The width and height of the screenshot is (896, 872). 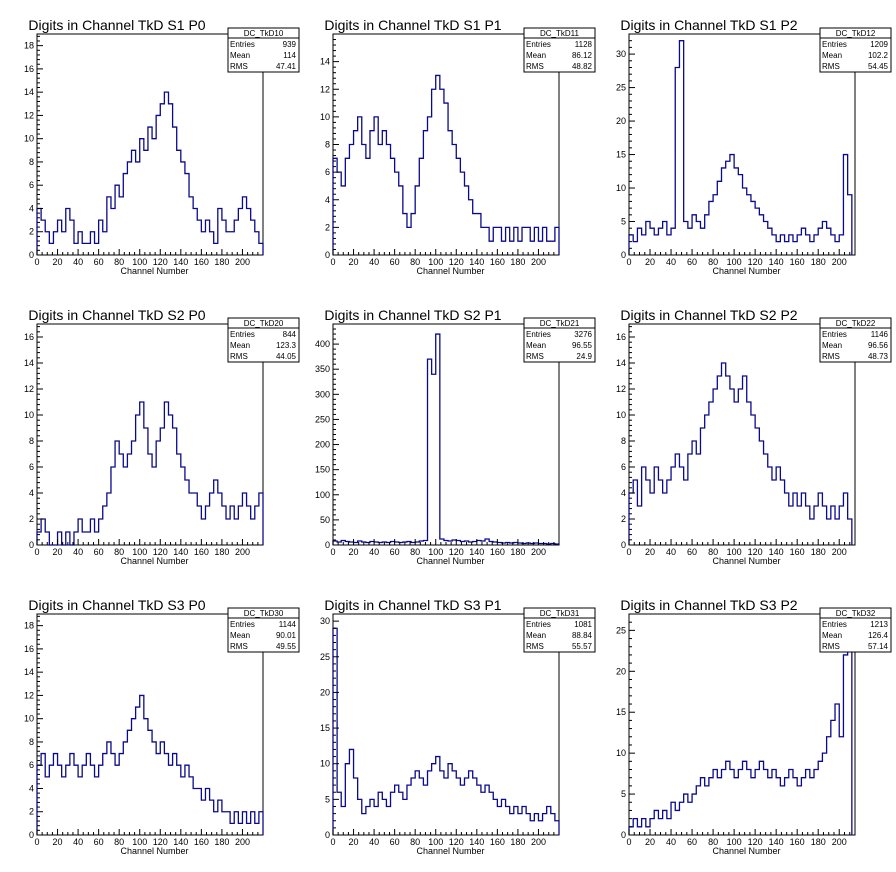 What do you see at coordinates (446, 731) in the screenshot?
I see `histogram-series` at bounding box center [446, 731].